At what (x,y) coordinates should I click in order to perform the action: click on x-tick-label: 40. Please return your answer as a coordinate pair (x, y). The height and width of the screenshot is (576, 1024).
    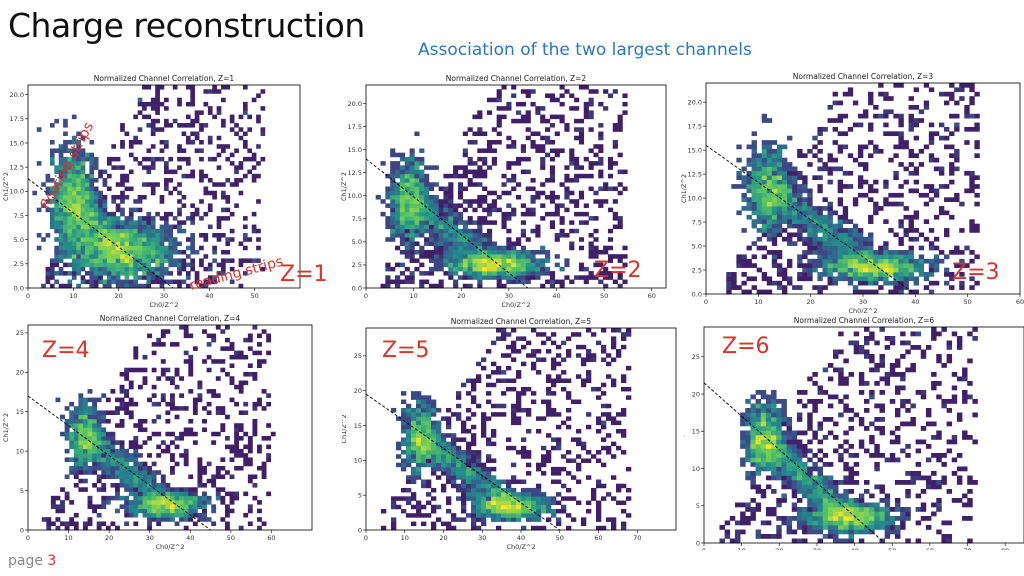
    Looking at the image, I should click on (209, 296).